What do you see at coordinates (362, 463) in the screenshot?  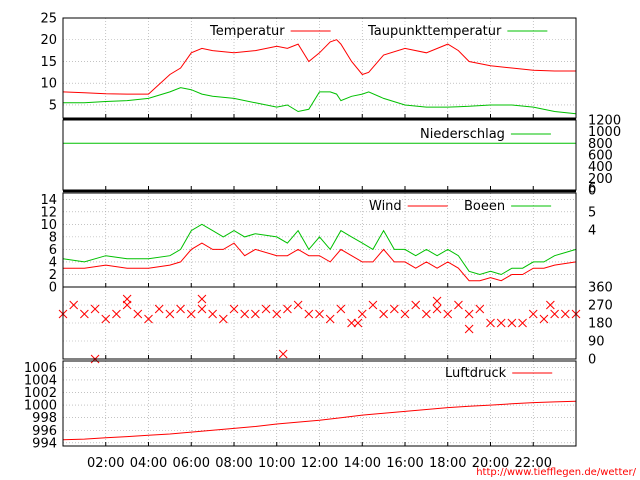 I see `x-tick-label: 14:00` at bounding box center [362, 463].